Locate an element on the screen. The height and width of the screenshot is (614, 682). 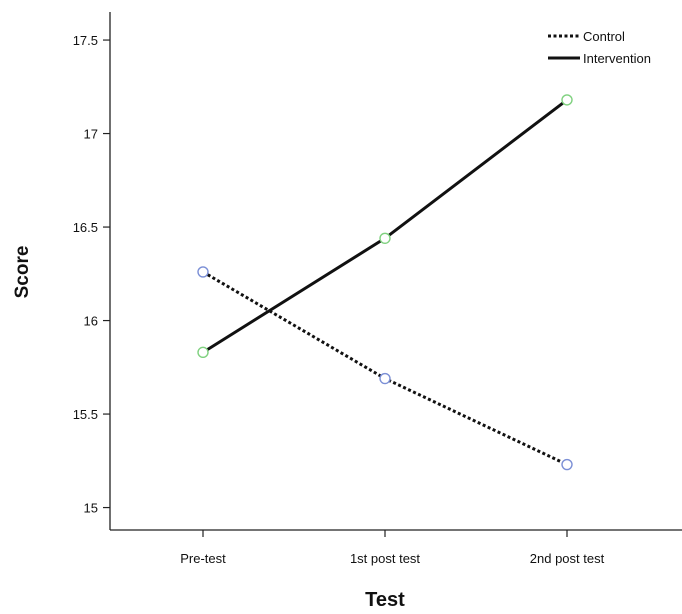
y-tick-label: 17 is located at coordinates (91, 134).